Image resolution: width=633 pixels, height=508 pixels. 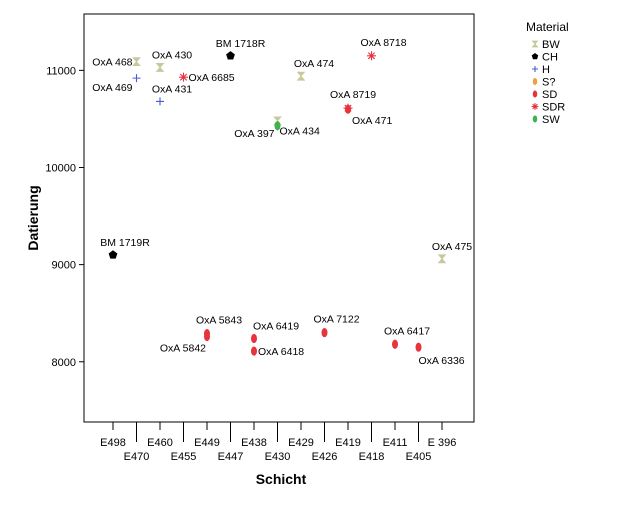 I want to click on legend-entry: SDR, so click(x=553, y=108).